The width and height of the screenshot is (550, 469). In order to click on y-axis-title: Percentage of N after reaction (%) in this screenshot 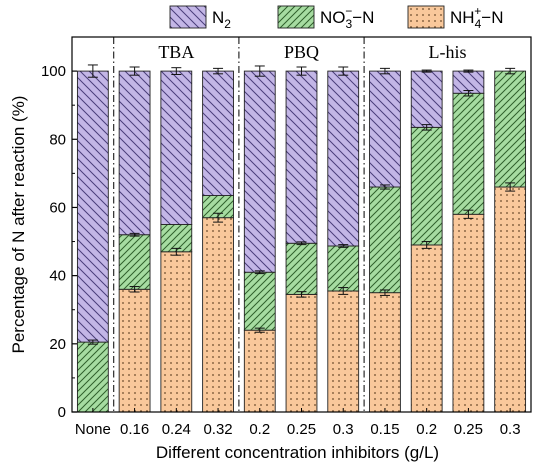, I will do `click(18, 225)`.